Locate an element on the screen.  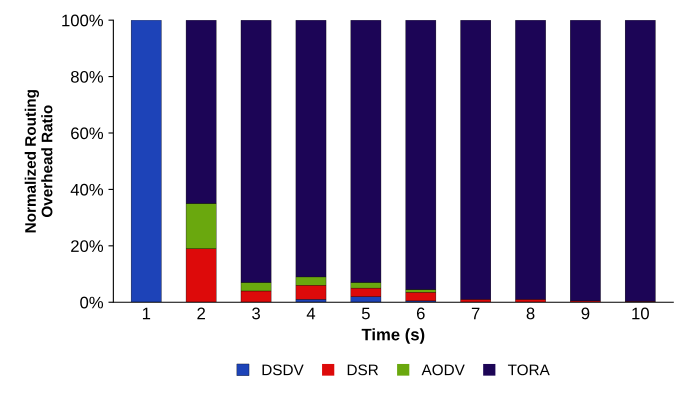
x-axis-title: Time (s) is located at coordinates (393, 336).